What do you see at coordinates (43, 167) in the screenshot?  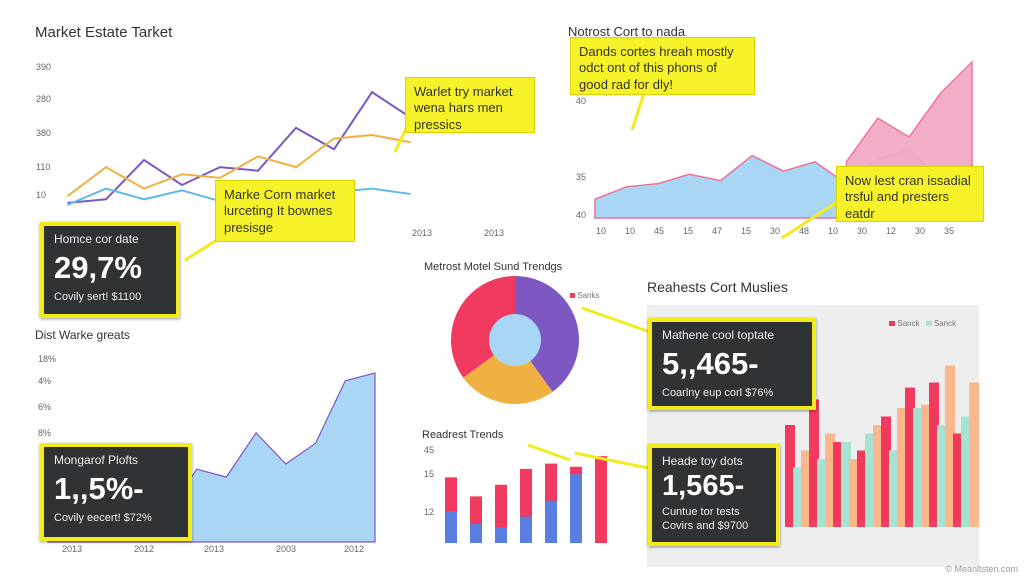 I see `y-tick: 110` at bounding box center [43, 167].